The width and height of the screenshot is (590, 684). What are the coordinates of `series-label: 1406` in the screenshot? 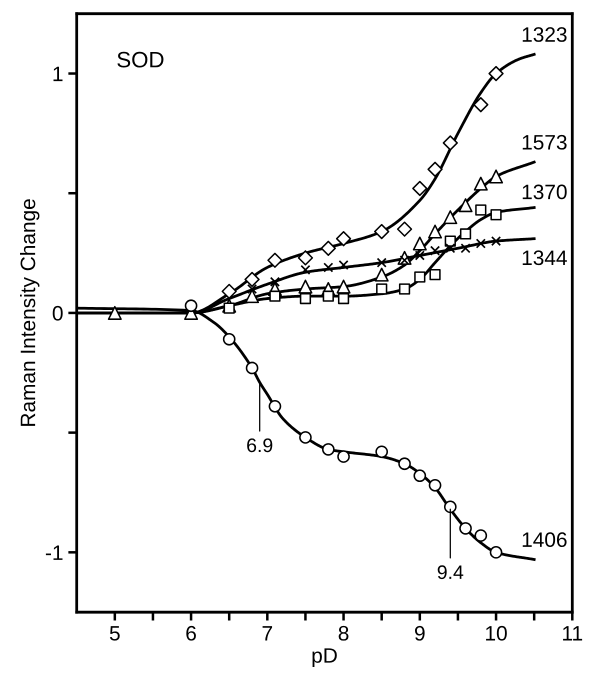 It's located at (544, 540).